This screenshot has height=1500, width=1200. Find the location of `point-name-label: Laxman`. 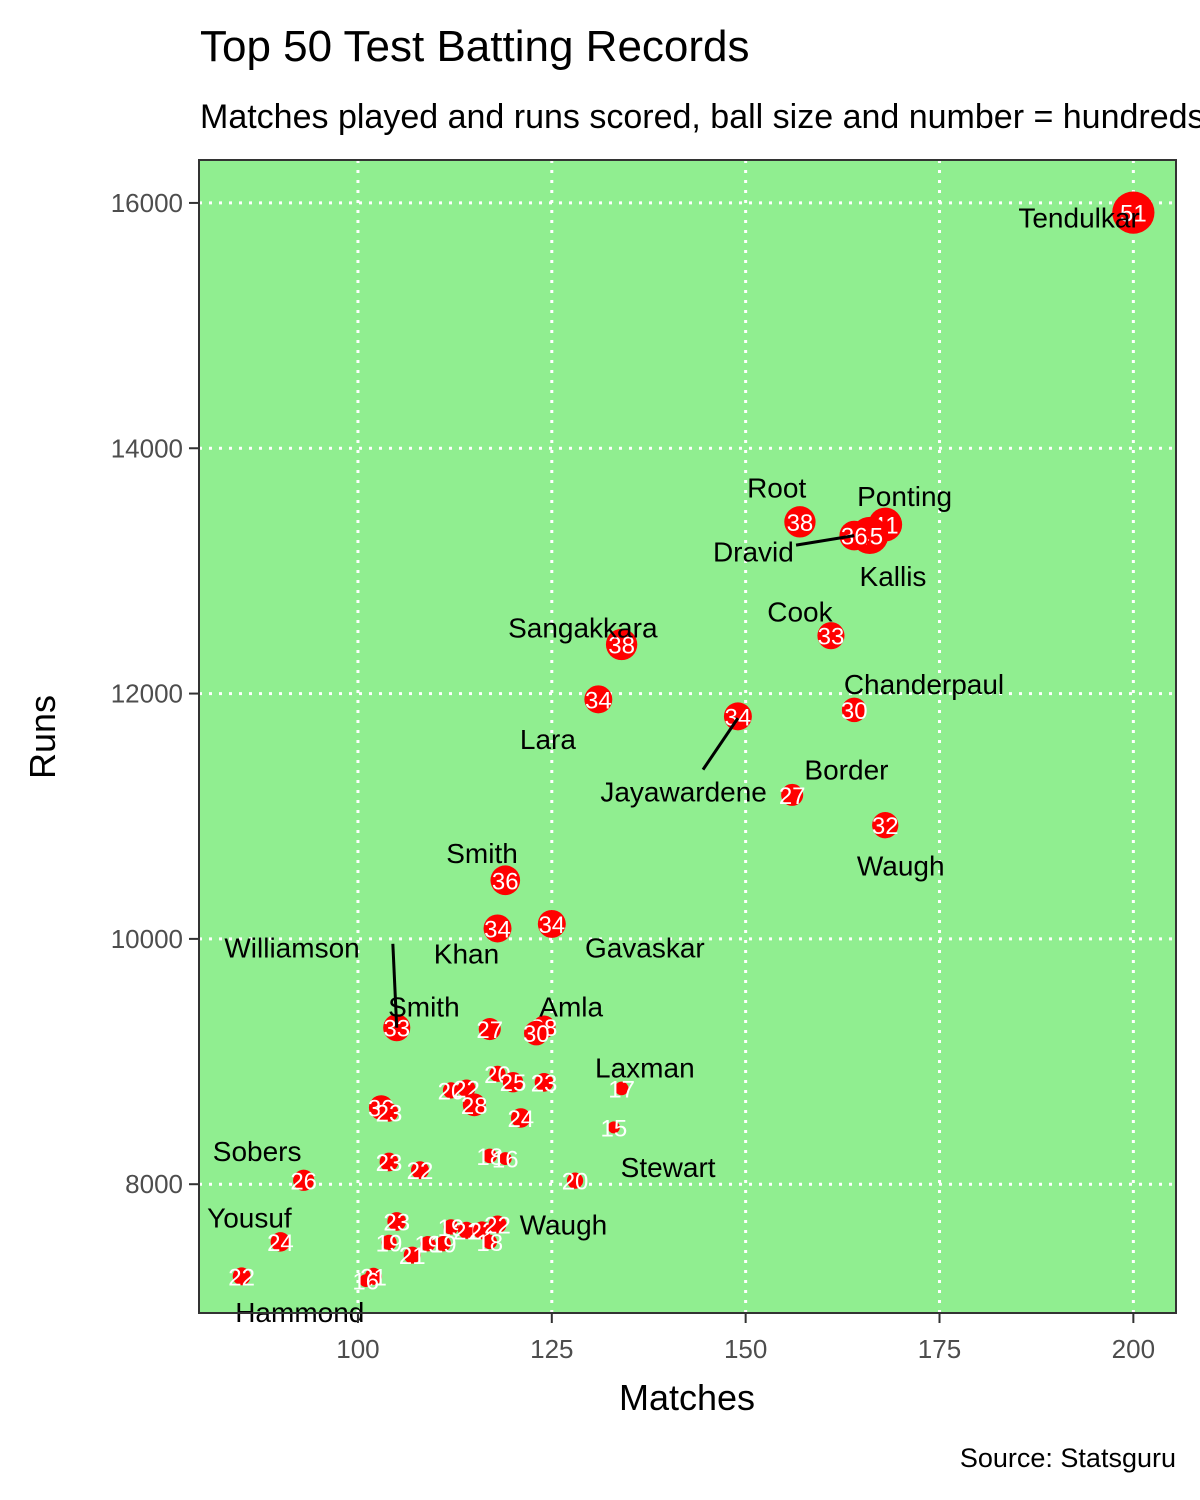

point-name-label: Laxman is located at coordinates (645, 1068).